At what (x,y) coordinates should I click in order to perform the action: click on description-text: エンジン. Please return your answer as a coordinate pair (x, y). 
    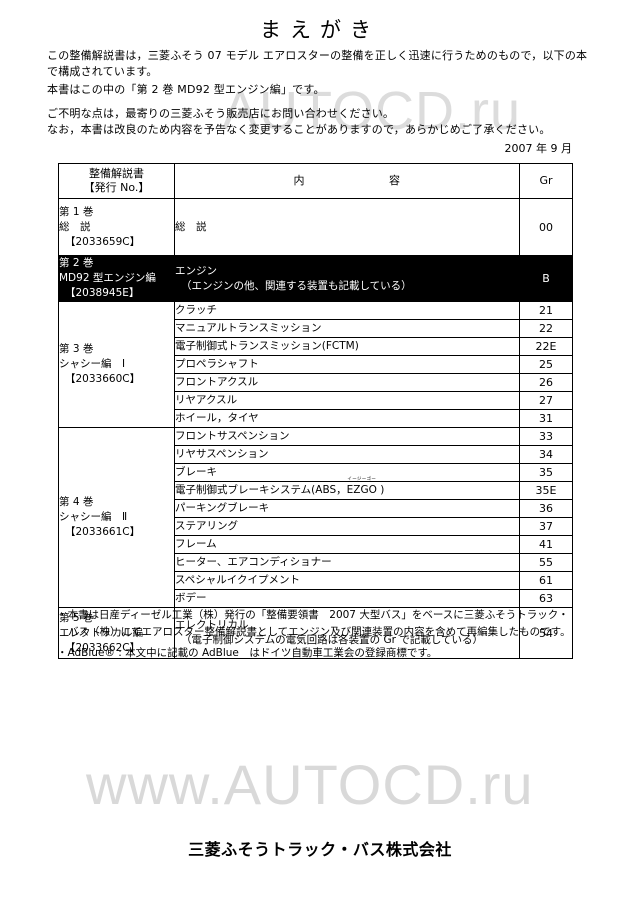
    Looking at the image, I should click on (196, 270).